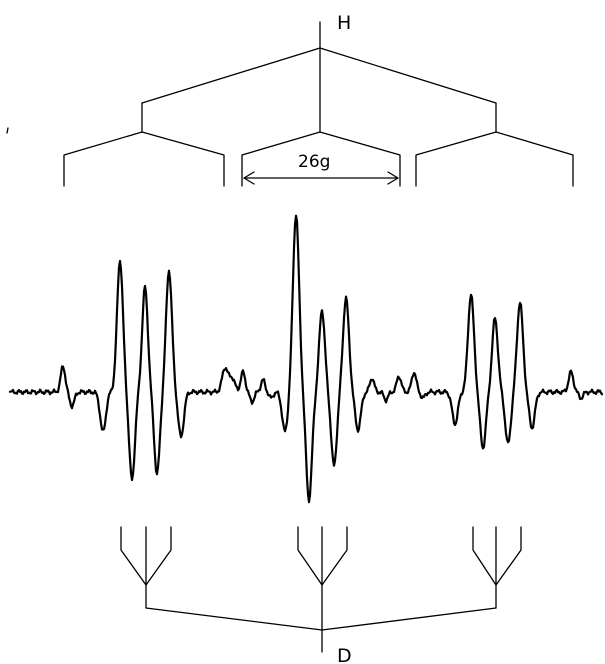 The image size is (605, 664). Describe the element at coordinates (144, 159) in the screenshot. I see `h-tree-left-branch` at that location.